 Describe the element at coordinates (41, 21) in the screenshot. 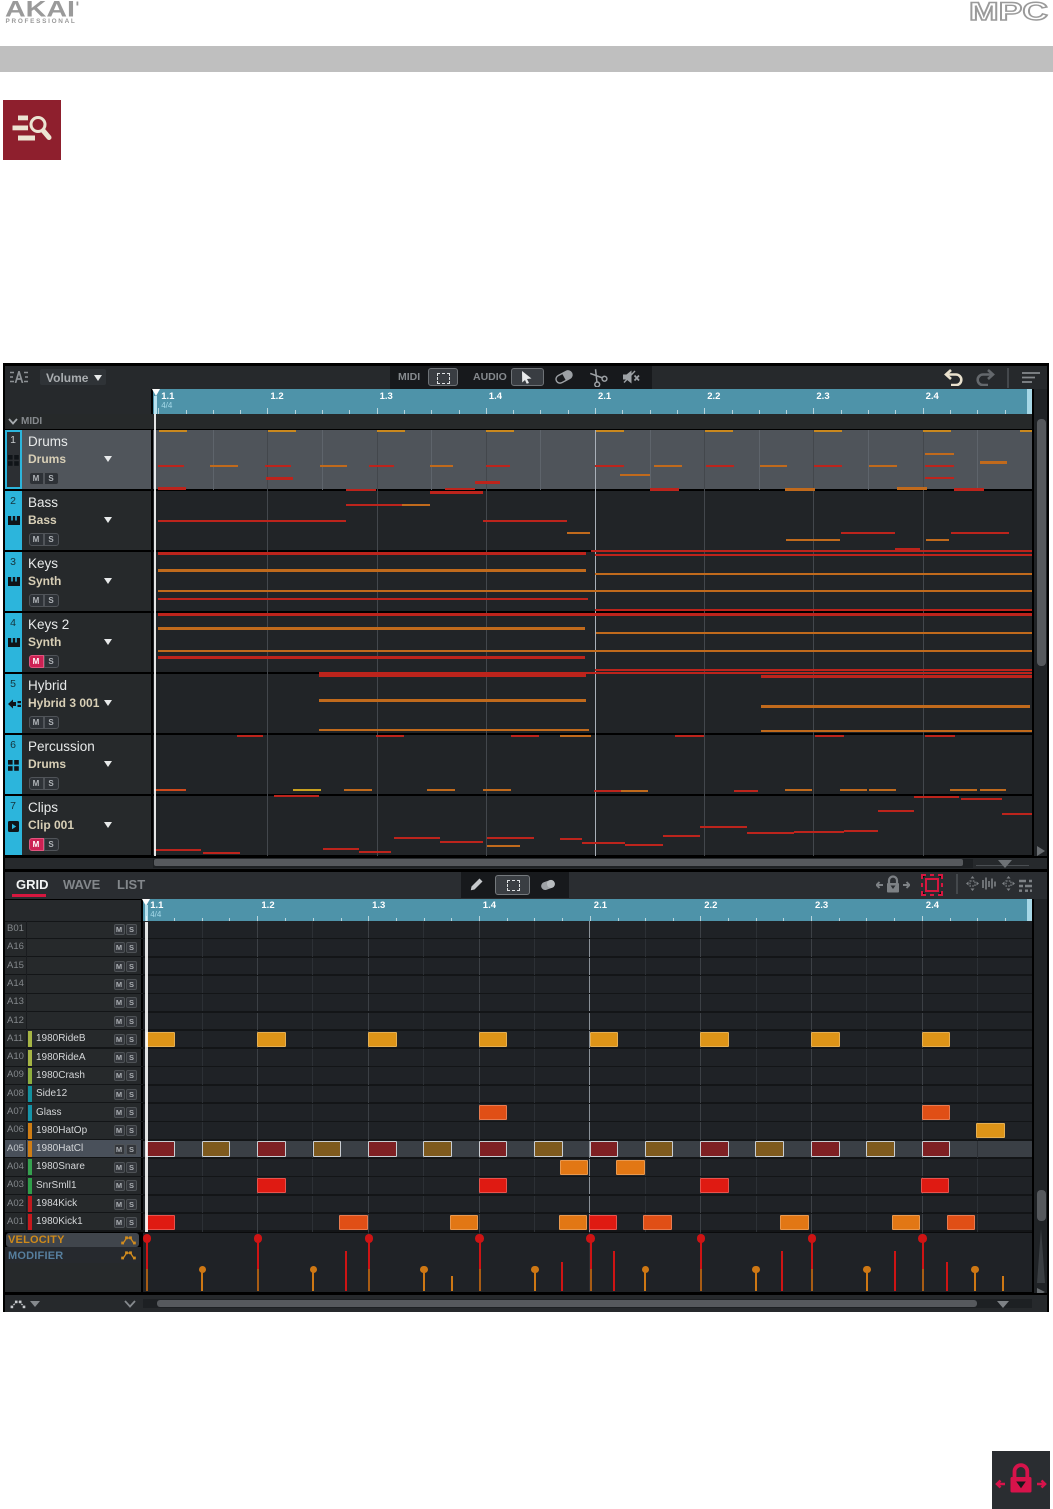

I see `svg-text: PROFESSIONAL` at that location.